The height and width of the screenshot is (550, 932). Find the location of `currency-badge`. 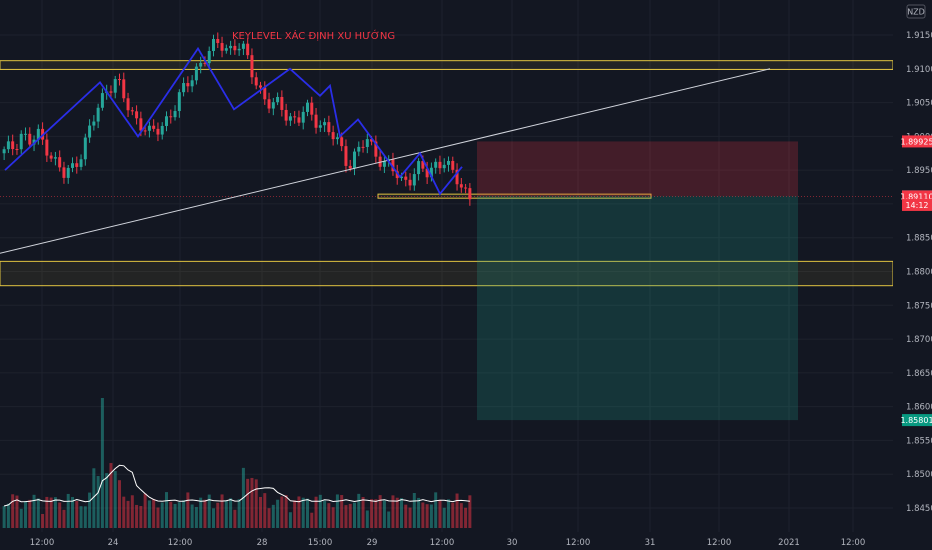

currency-badge is located at coordinates (916, 11).